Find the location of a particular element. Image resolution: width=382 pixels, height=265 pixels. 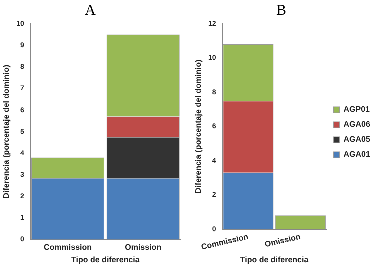

legend-label: AGP01 is located at coordinates (357, 109).